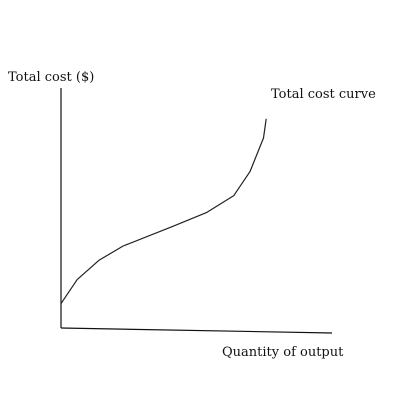 This screenshot has height=400, width=400. I want to click on x-axis-label: Quantity of output, so click(283, 352).